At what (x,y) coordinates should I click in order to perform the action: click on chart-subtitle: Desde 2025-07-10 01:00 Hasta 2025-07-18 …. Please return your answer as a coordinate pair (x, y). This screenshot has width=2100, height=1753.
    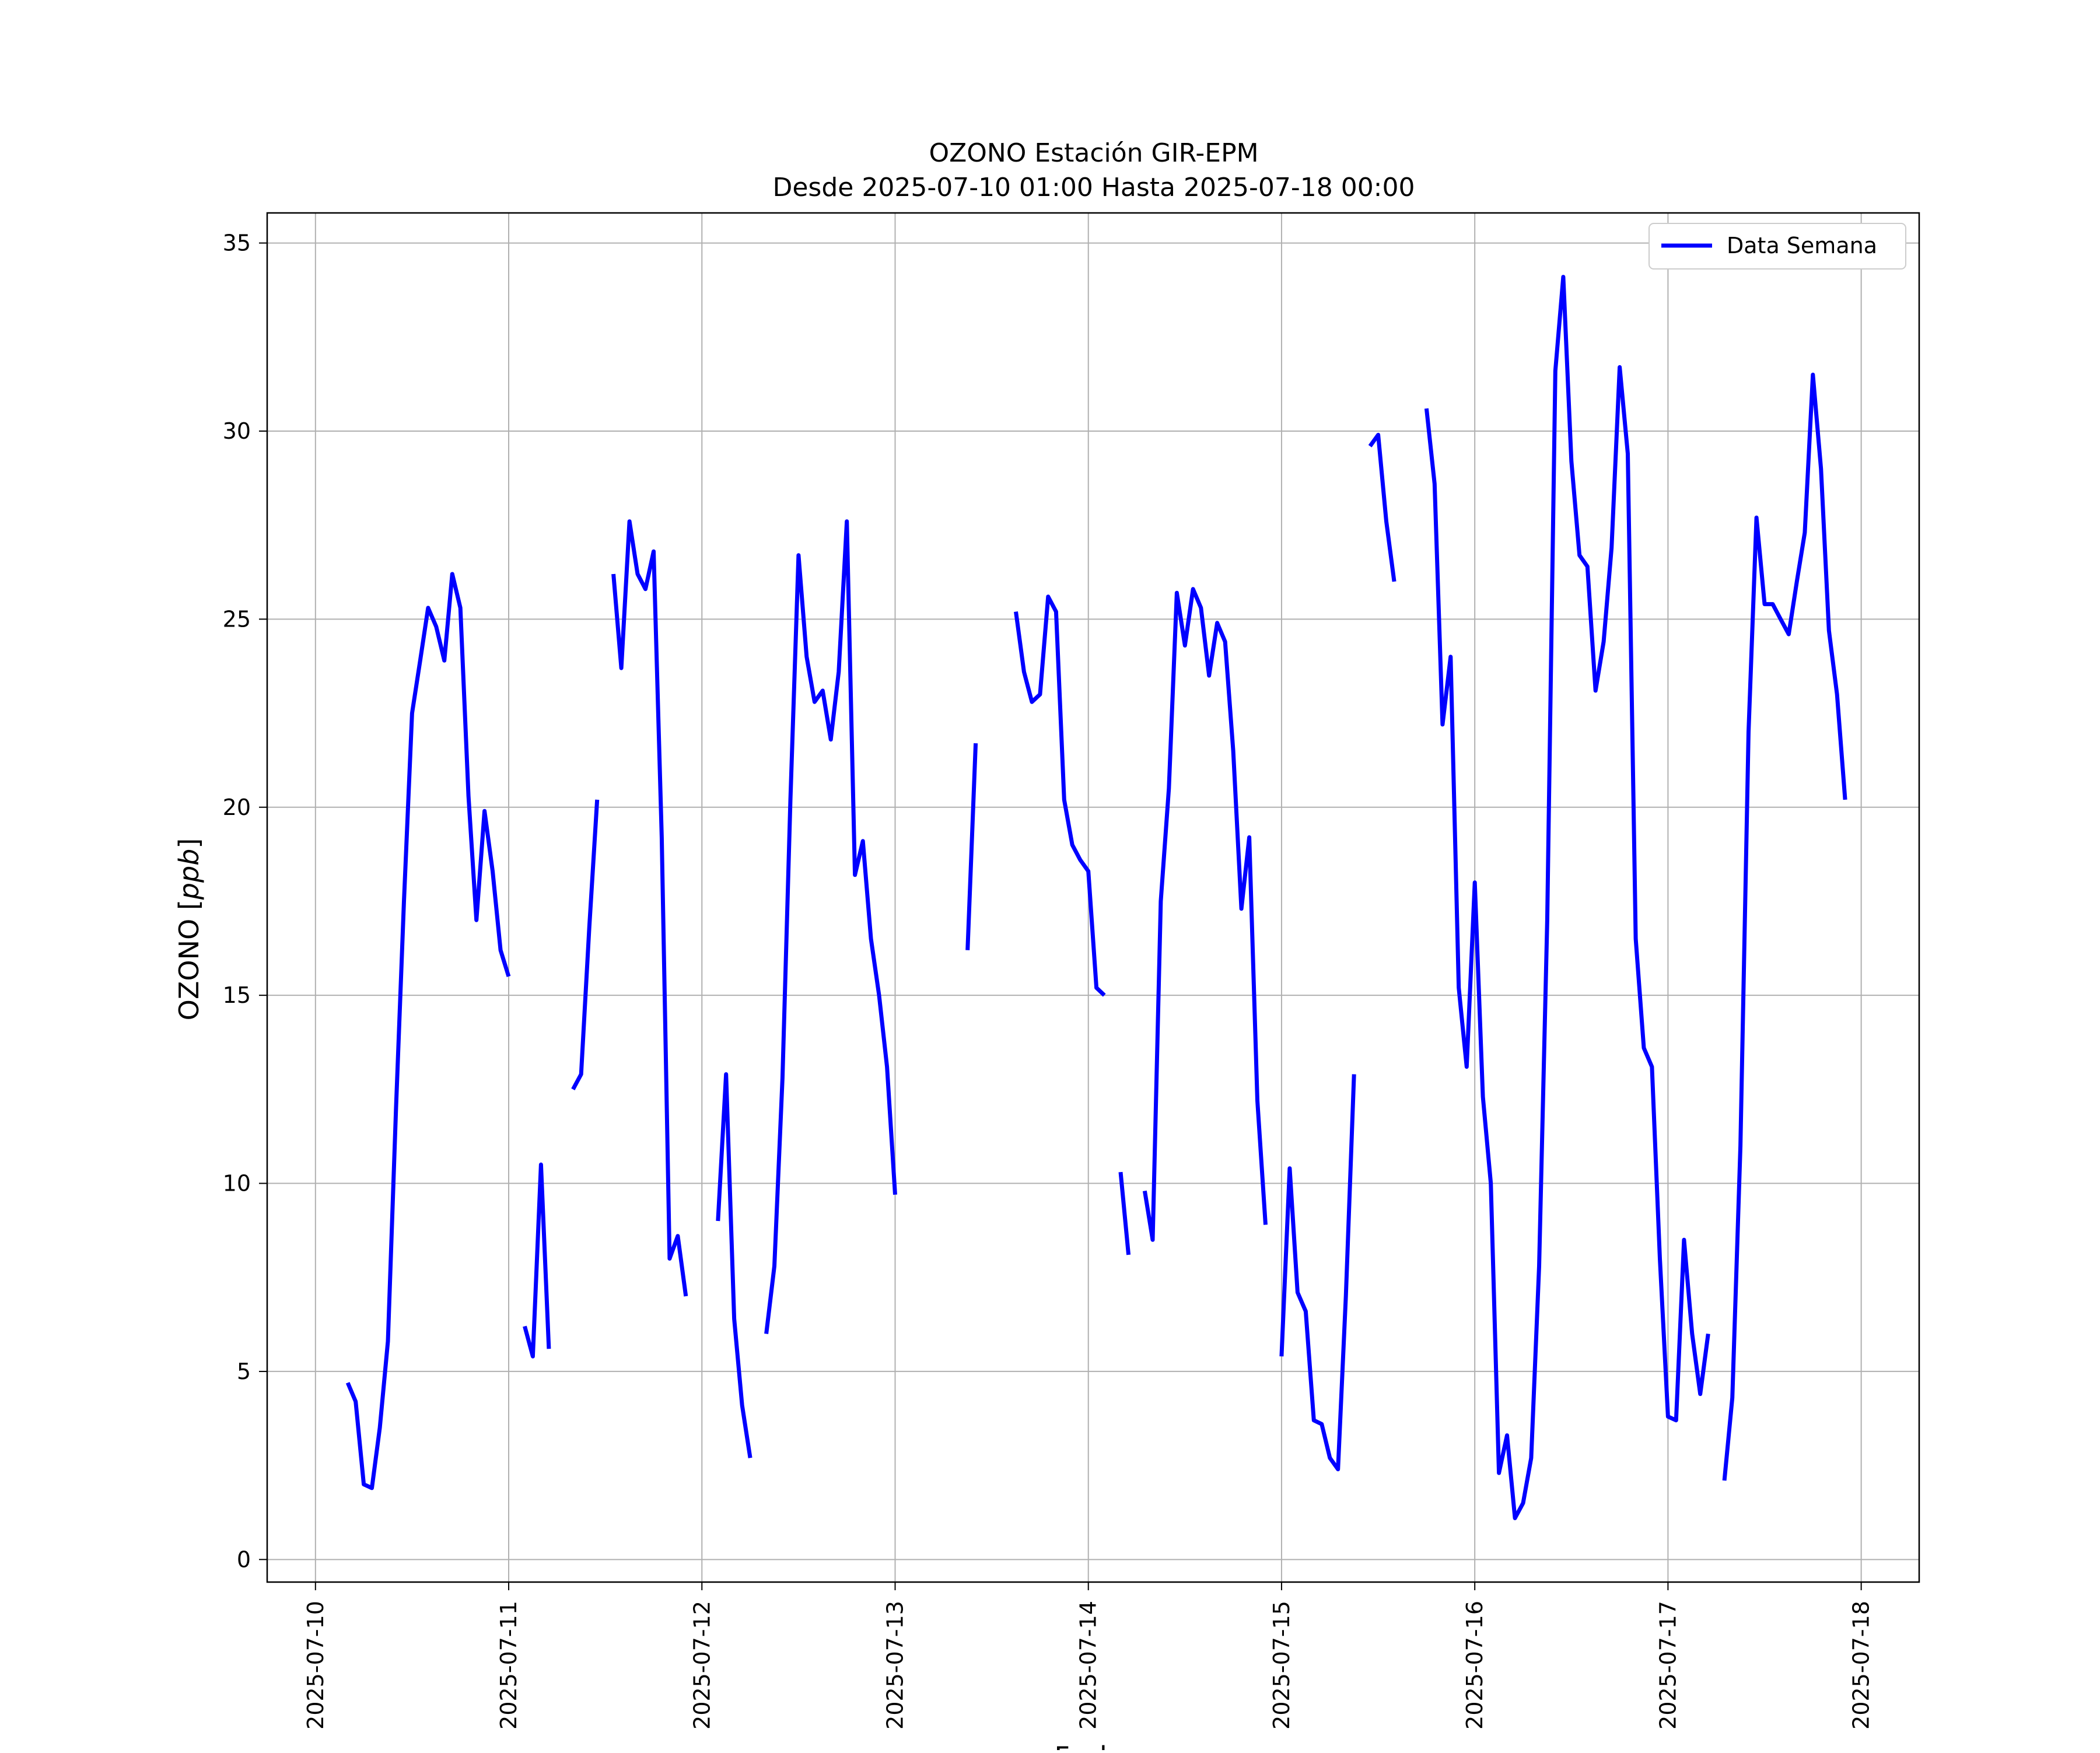
    Looking at the image, I should click on (1093, 187).